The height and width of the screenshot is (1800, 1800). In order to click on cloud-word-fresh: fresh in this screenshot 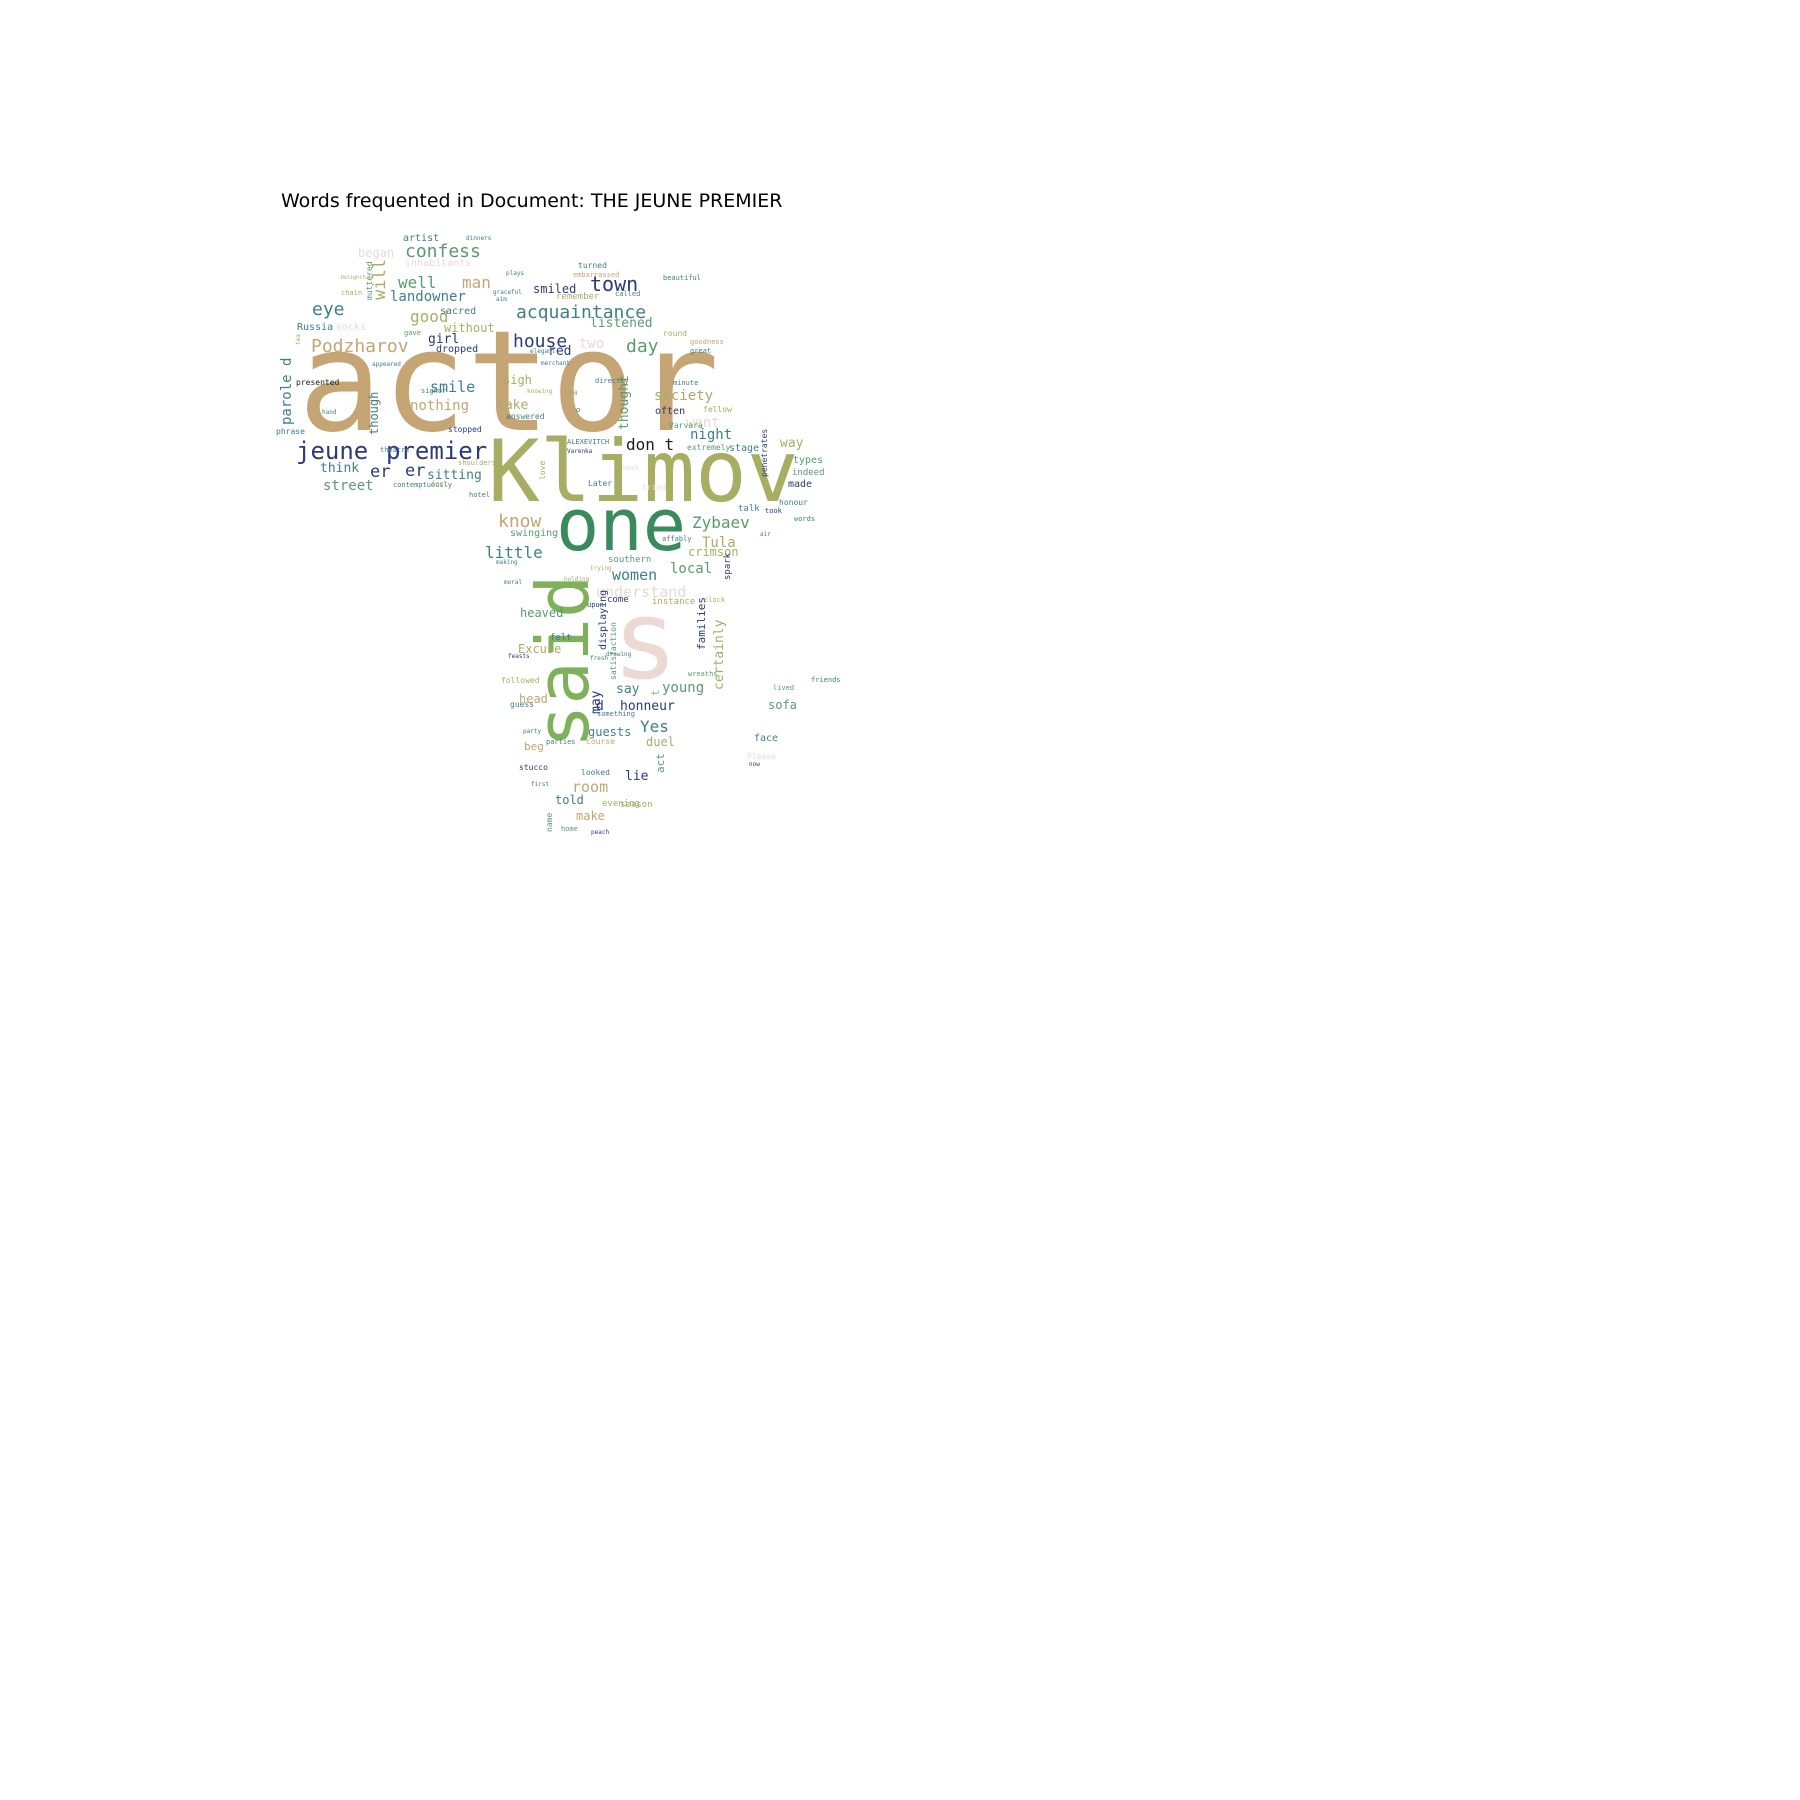, I will do `click(599, 658)`.